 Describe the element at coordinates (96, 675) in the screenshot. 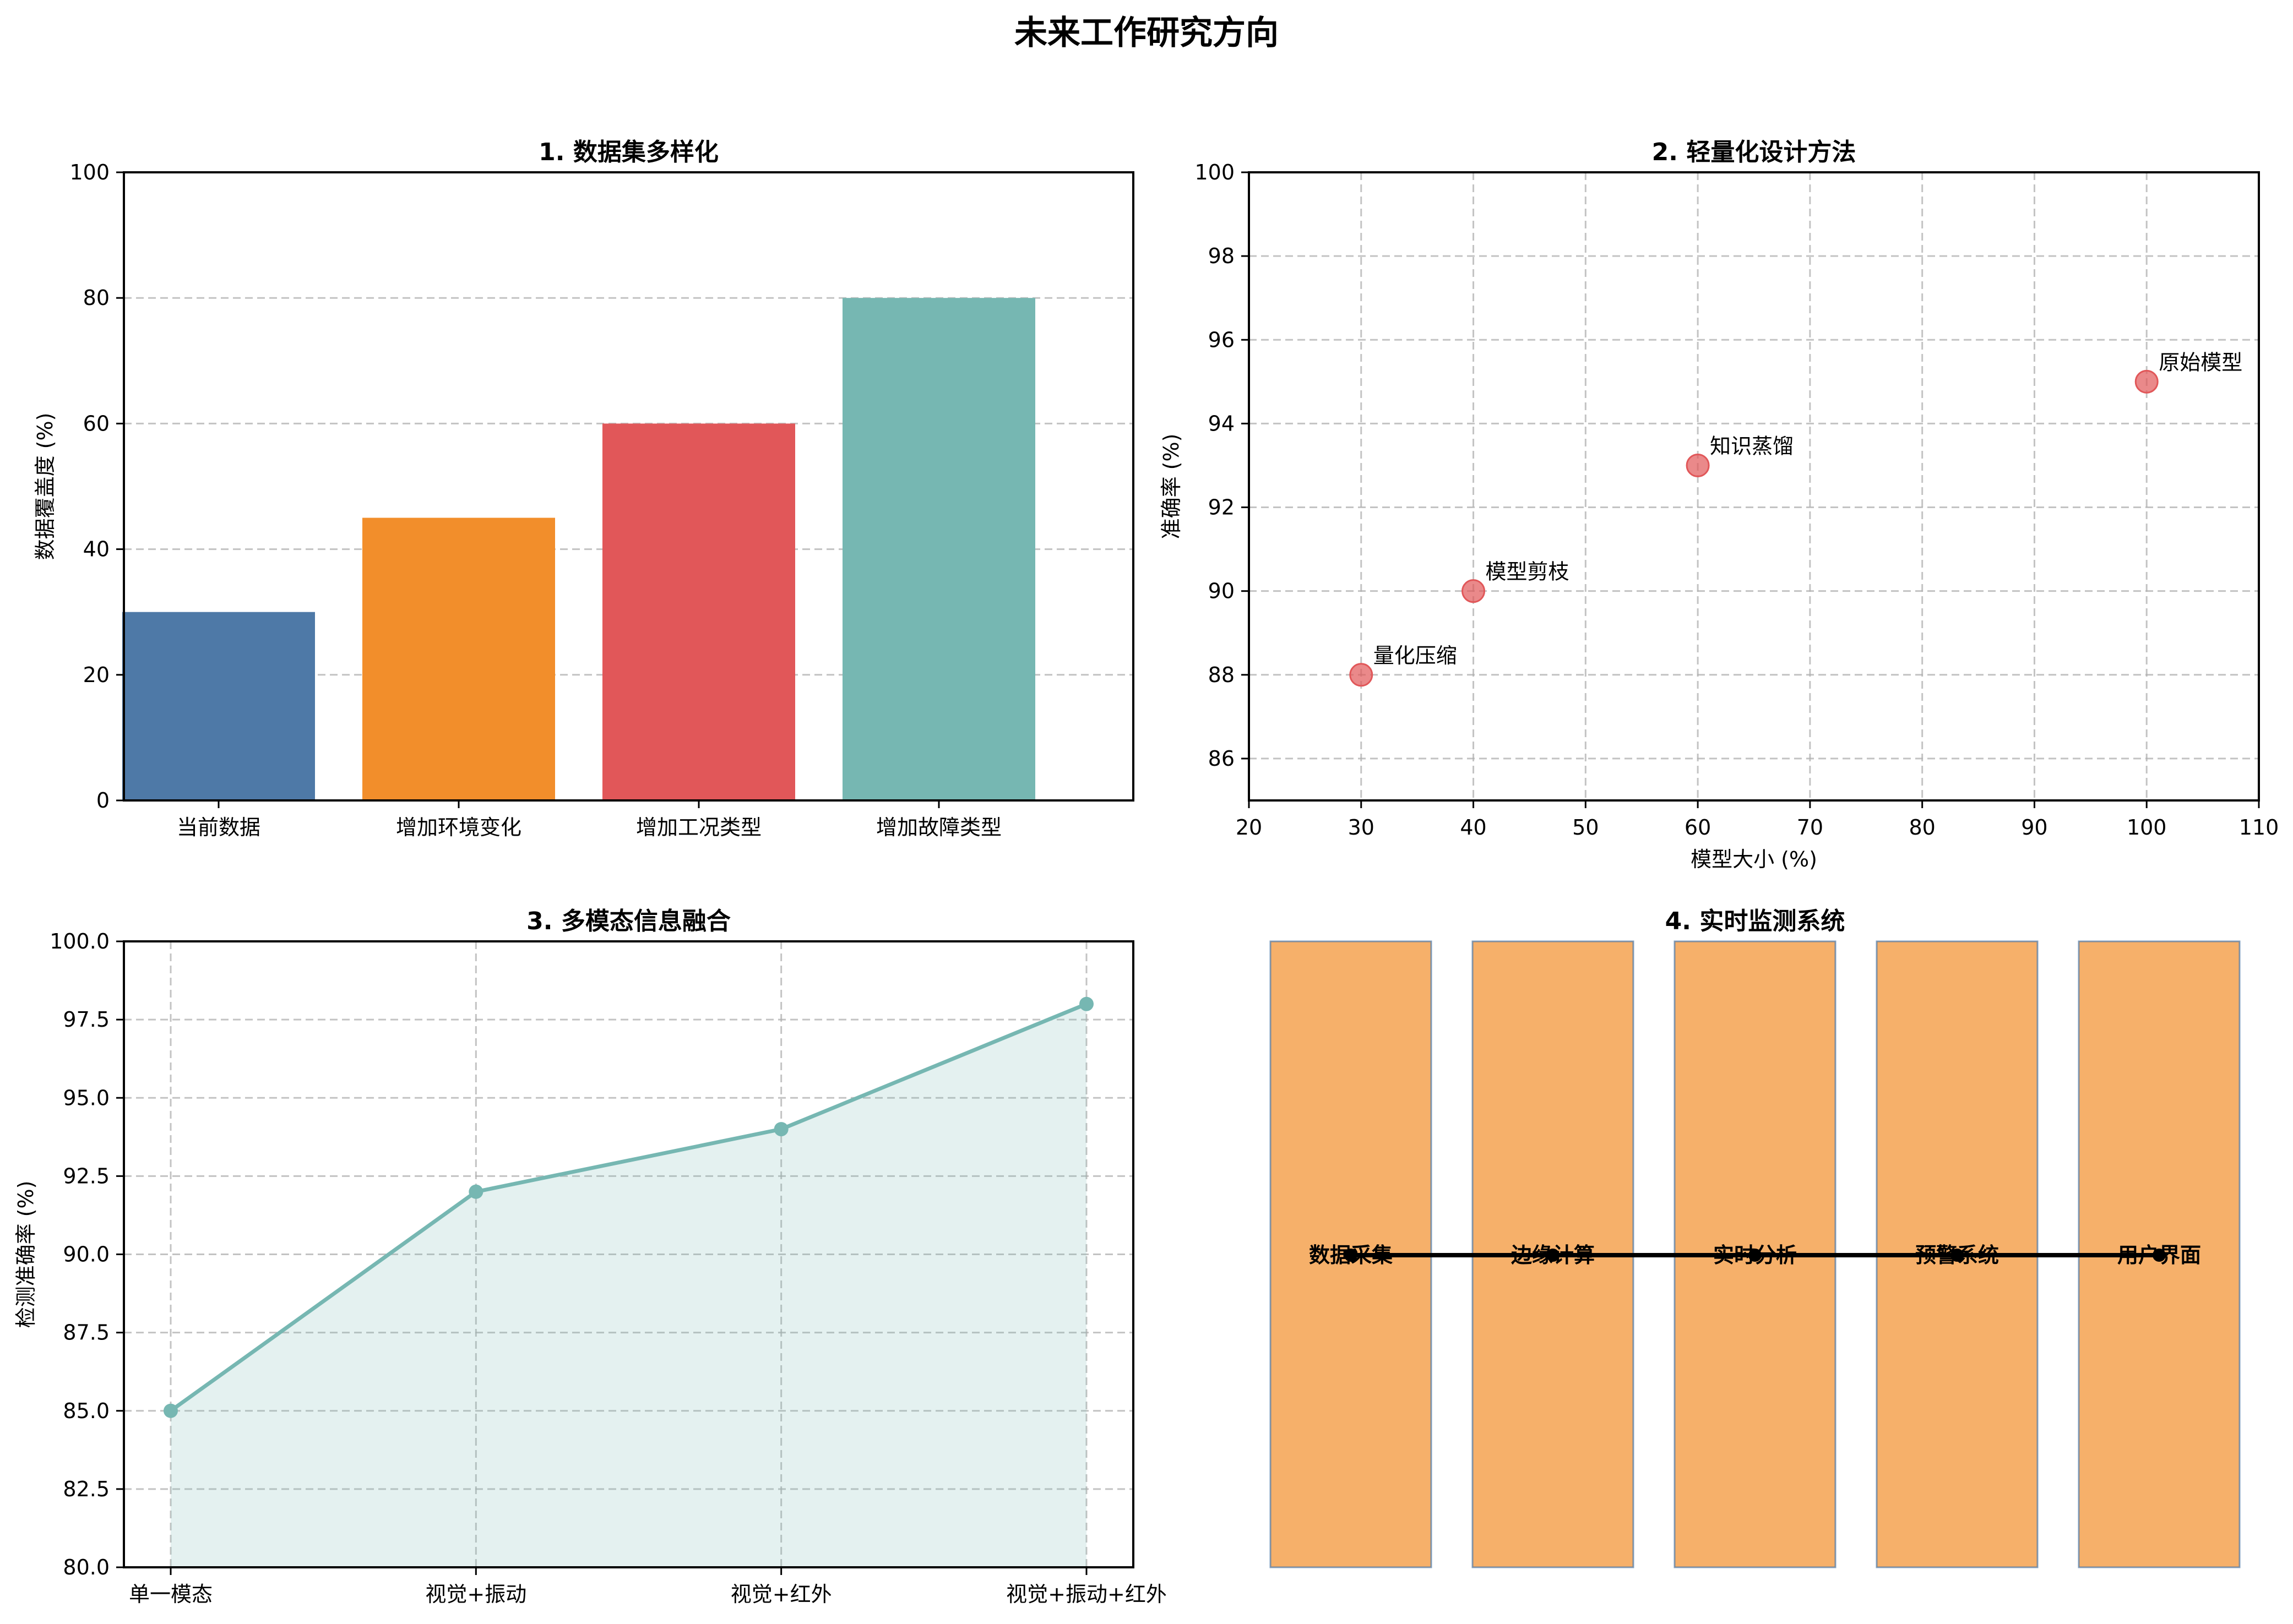

I see `y-tick-label: 20` at that location.